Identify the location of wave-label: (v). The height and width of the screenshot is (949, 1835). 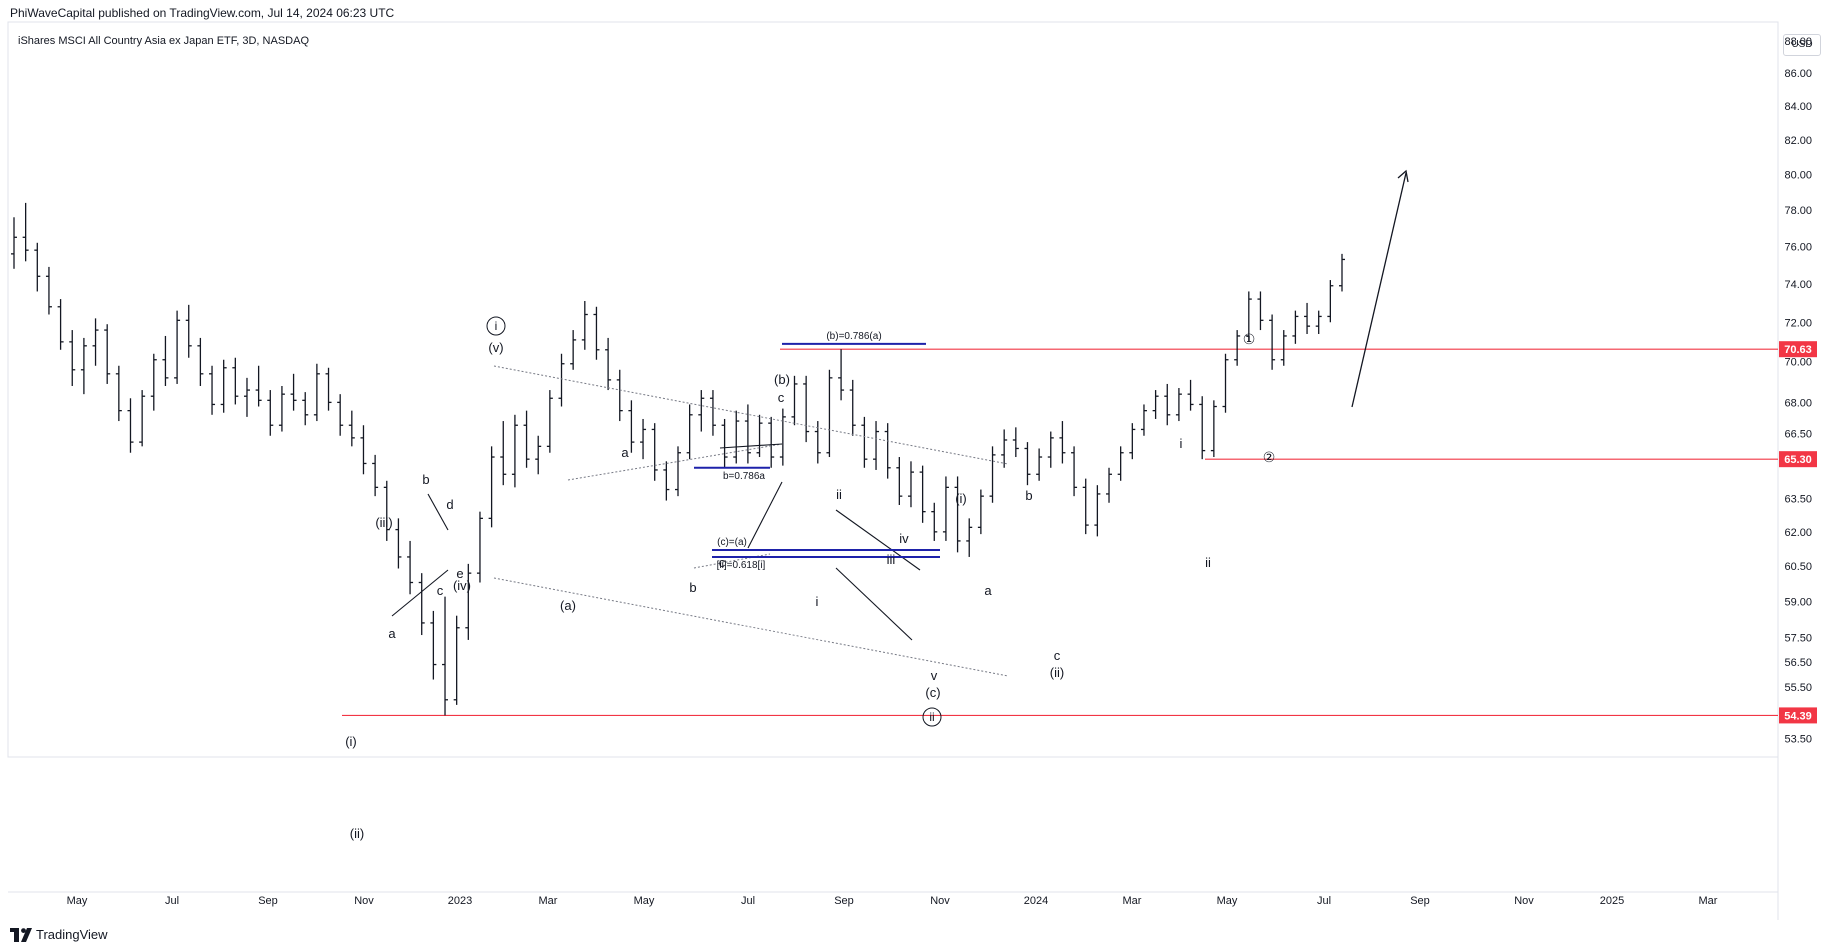
(495, 347).